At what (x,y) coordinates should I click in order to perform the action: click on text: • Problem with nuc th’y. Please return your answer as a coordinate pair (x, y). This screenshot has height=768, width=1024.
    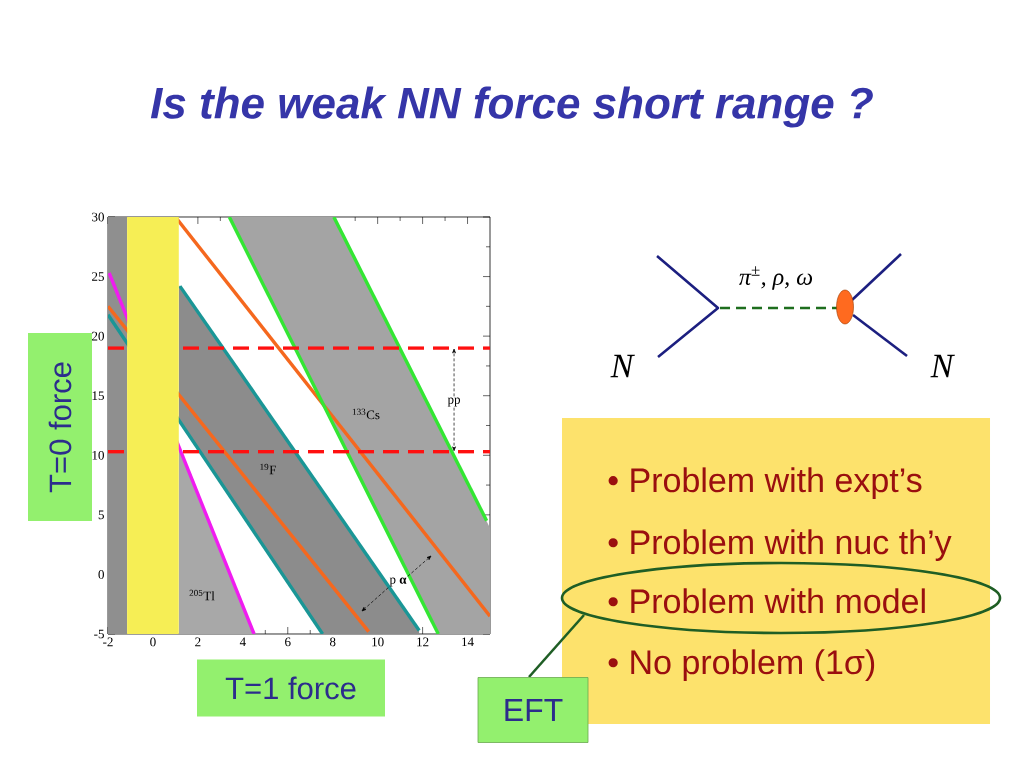
    Looking at the image, I should click on (780, 545).